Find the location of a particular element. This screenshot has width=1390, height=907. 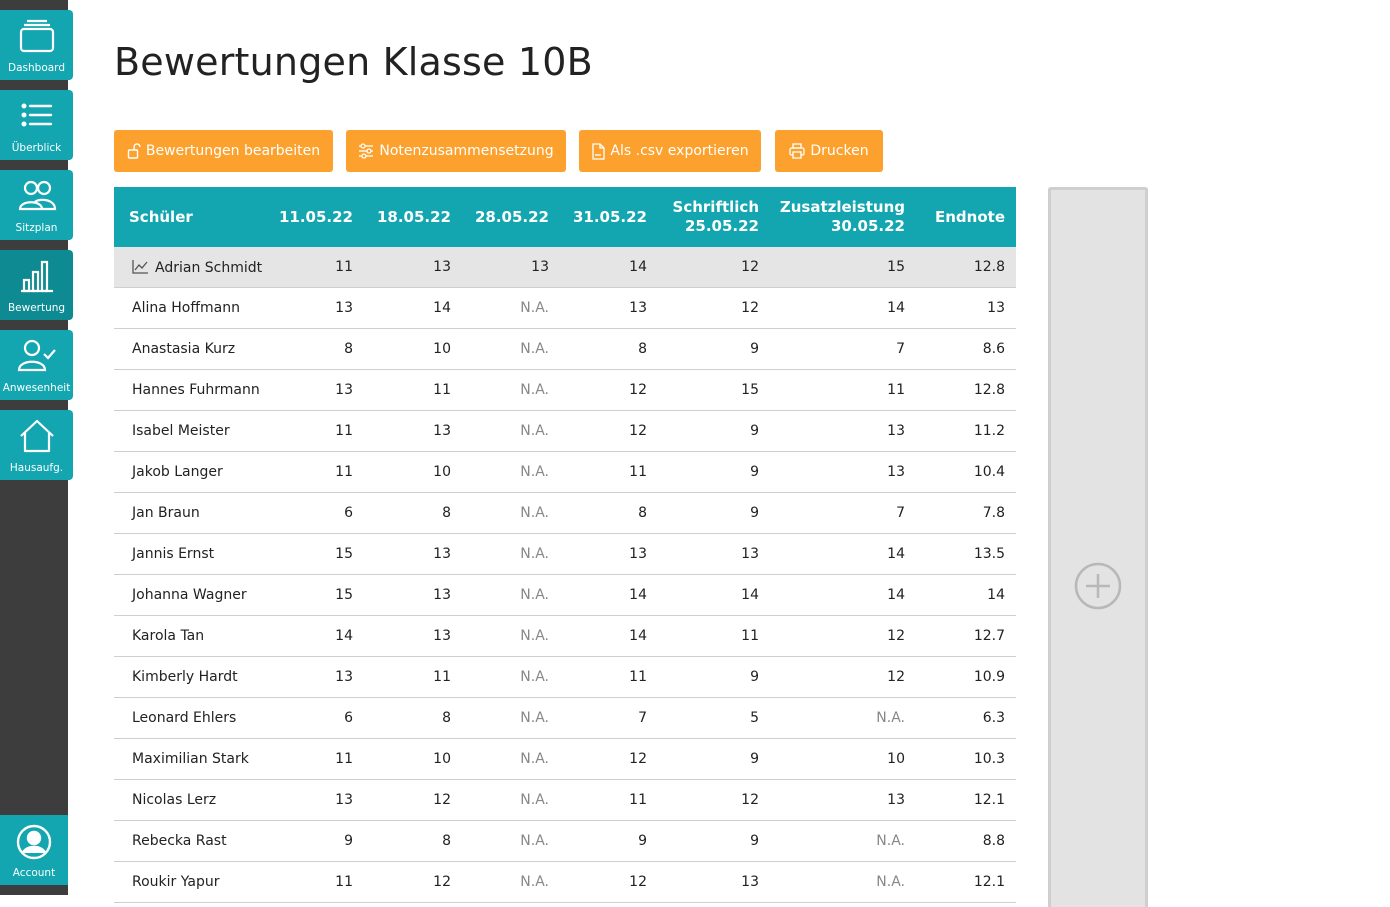

grade-cell: 6 is located at coordinates (319, 718).